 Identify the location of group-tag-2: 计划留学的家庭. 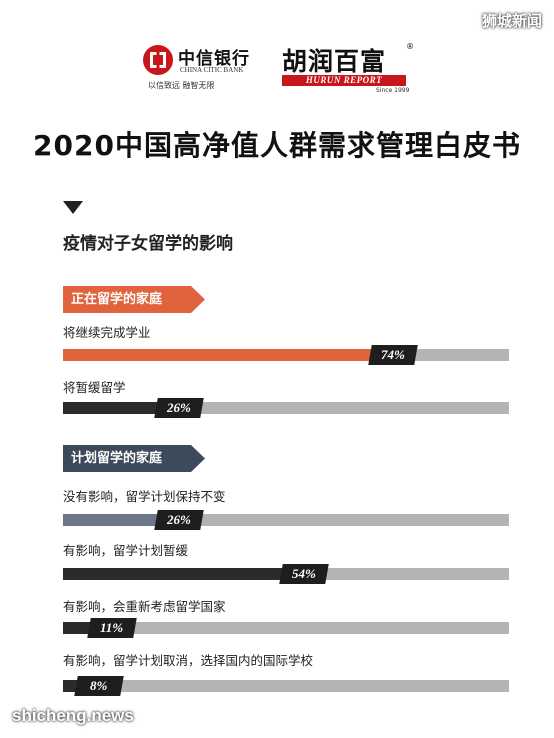
(134, 458).